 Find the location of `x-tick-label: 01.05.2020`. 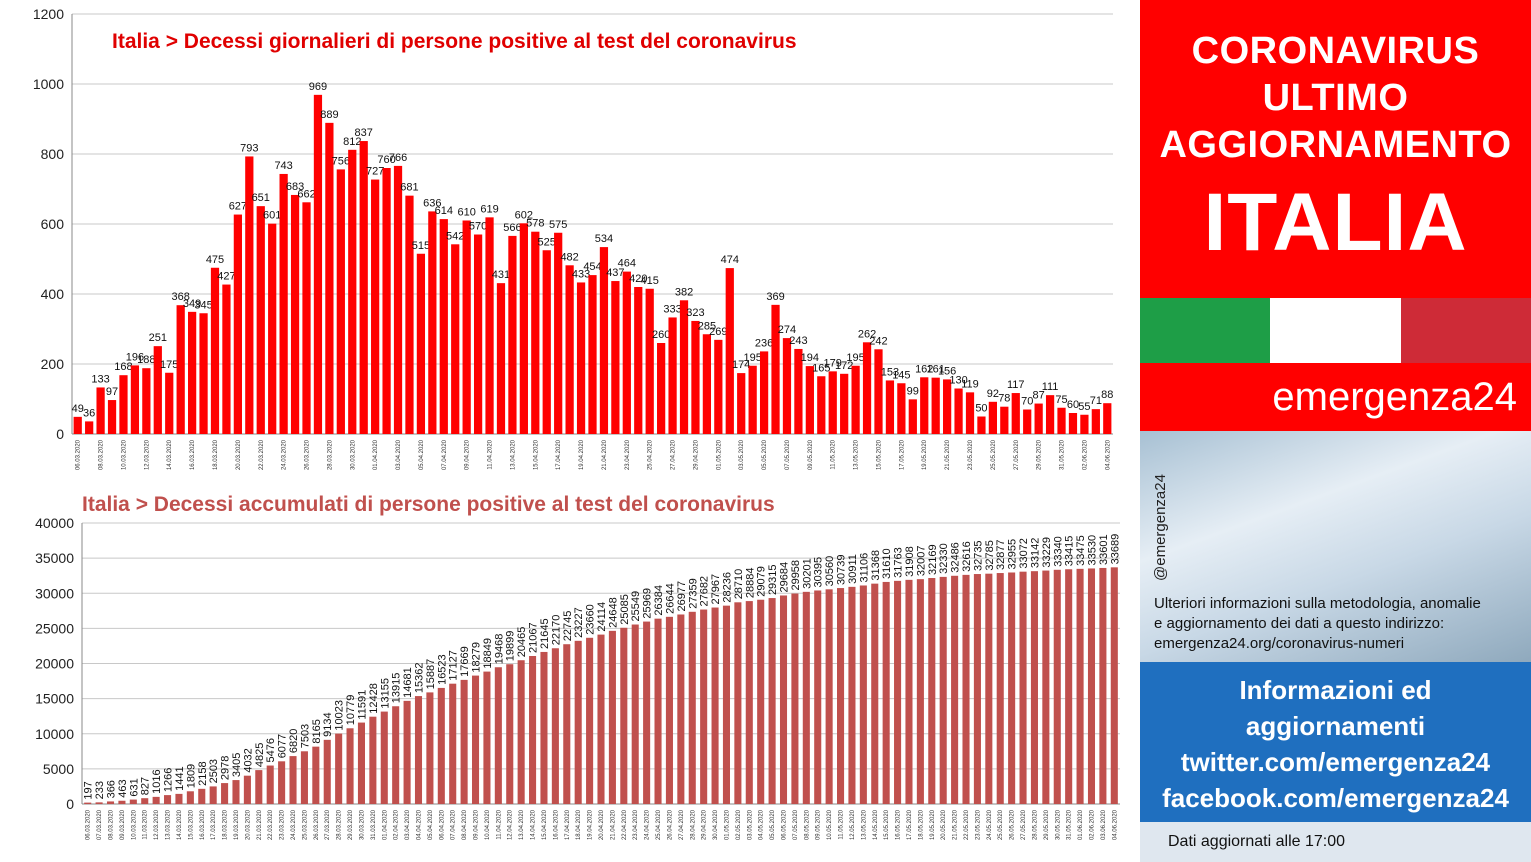

x-tick-label: 01.05.2020 is located at coordinates (719, 454).